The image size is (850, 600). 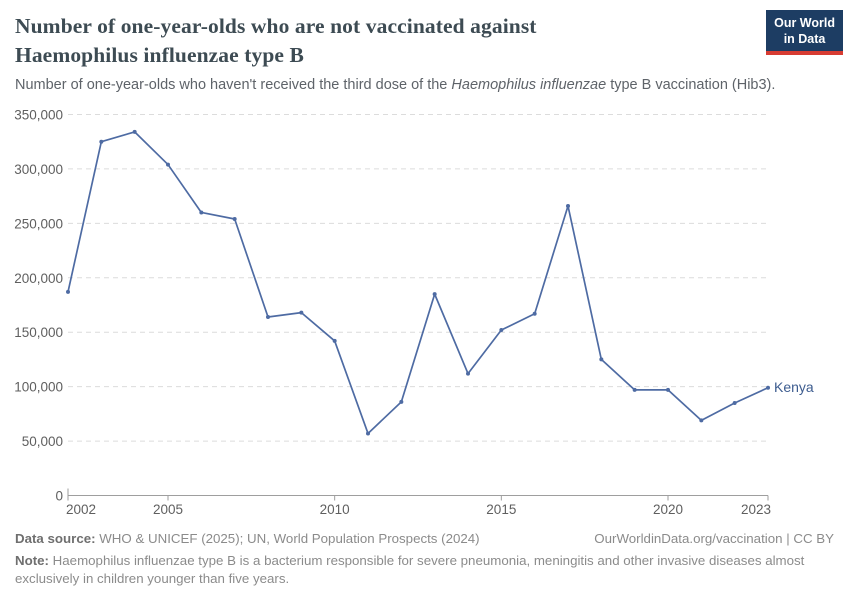 What do you see at coordinates (691, 85) in the screenshot?
I see `subtitle-suffix: type B vaccination (Hib3).` at bounding box center [691, 85].